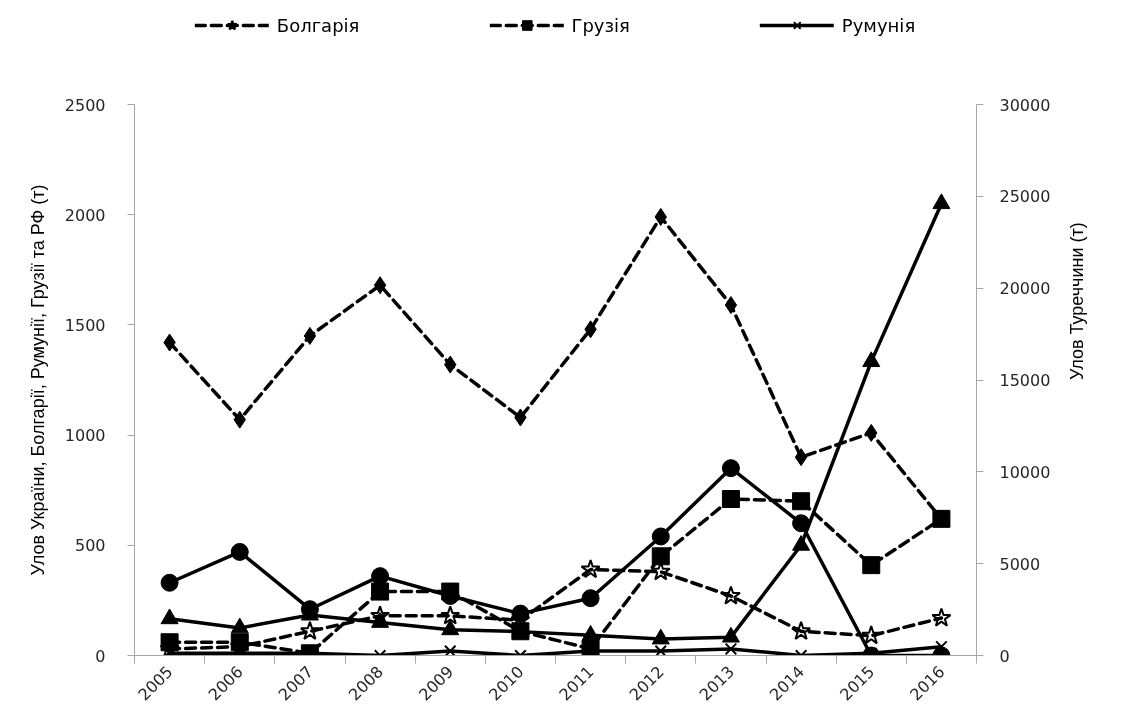  I want to click on y2-tick-label: 20000, so click(1025, 289).